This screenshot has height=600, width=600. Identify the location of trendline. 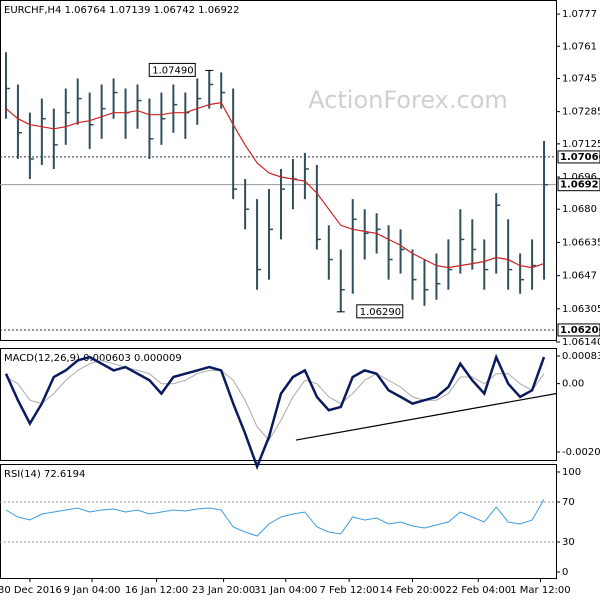
(426, 417).